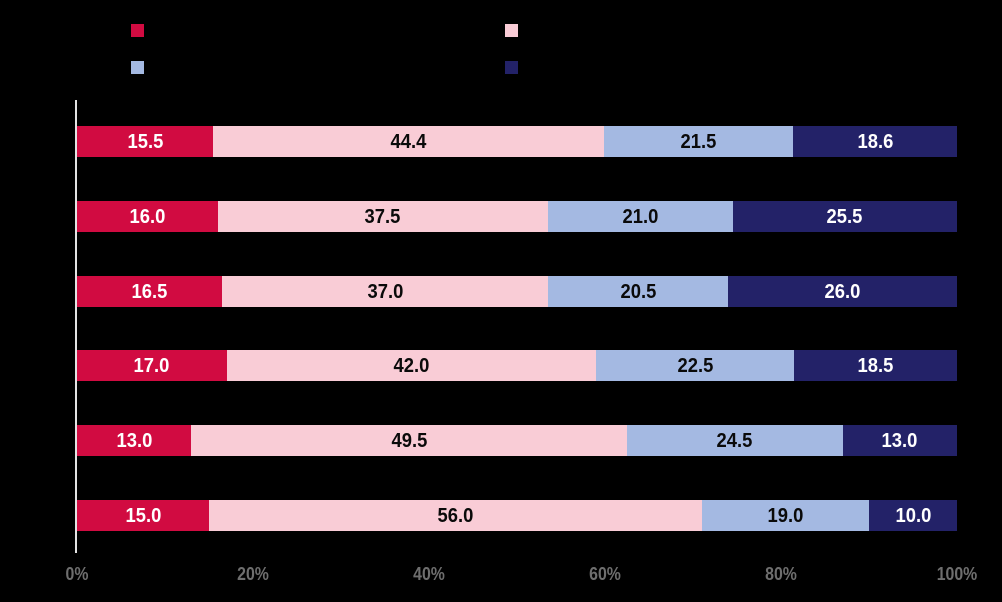 This screenshot has height=602, width=1002. I want to click on bar-value-label: 21.5, so click(698, 141).